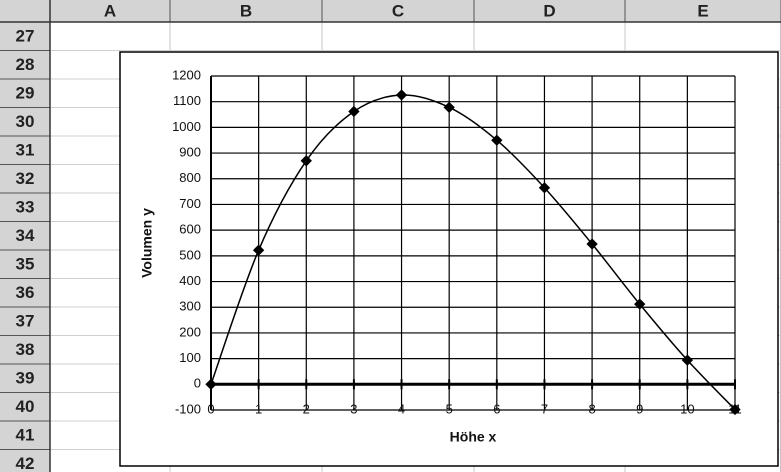 Image resolution: width=781 pixels, height=472 pixels. I want to click on row-header: 39, so click(25, 378).